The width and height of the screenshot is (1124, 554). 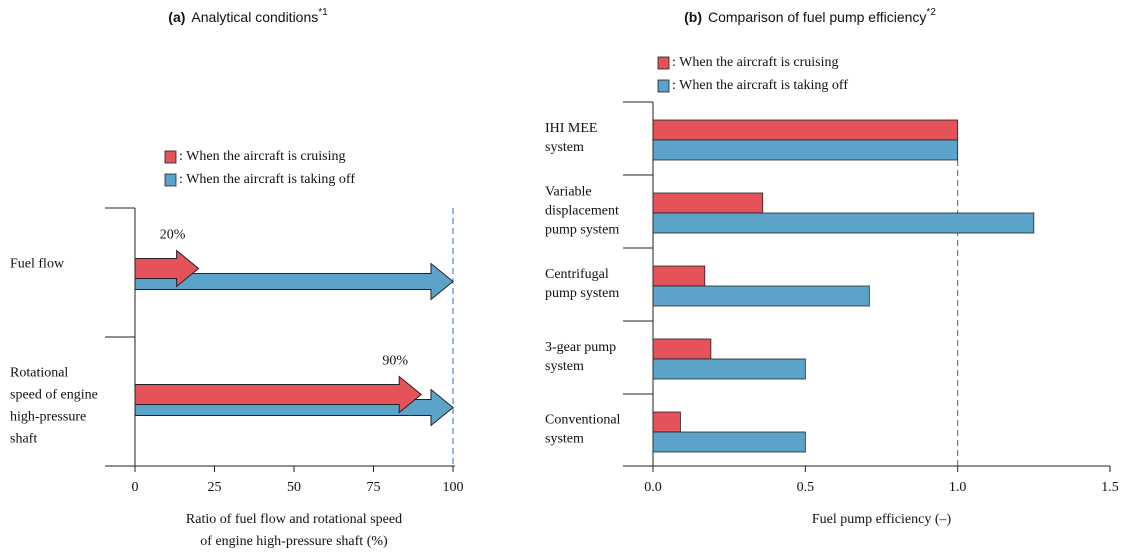 I want to click on value-label: 20%, so click(x=173, y=235).